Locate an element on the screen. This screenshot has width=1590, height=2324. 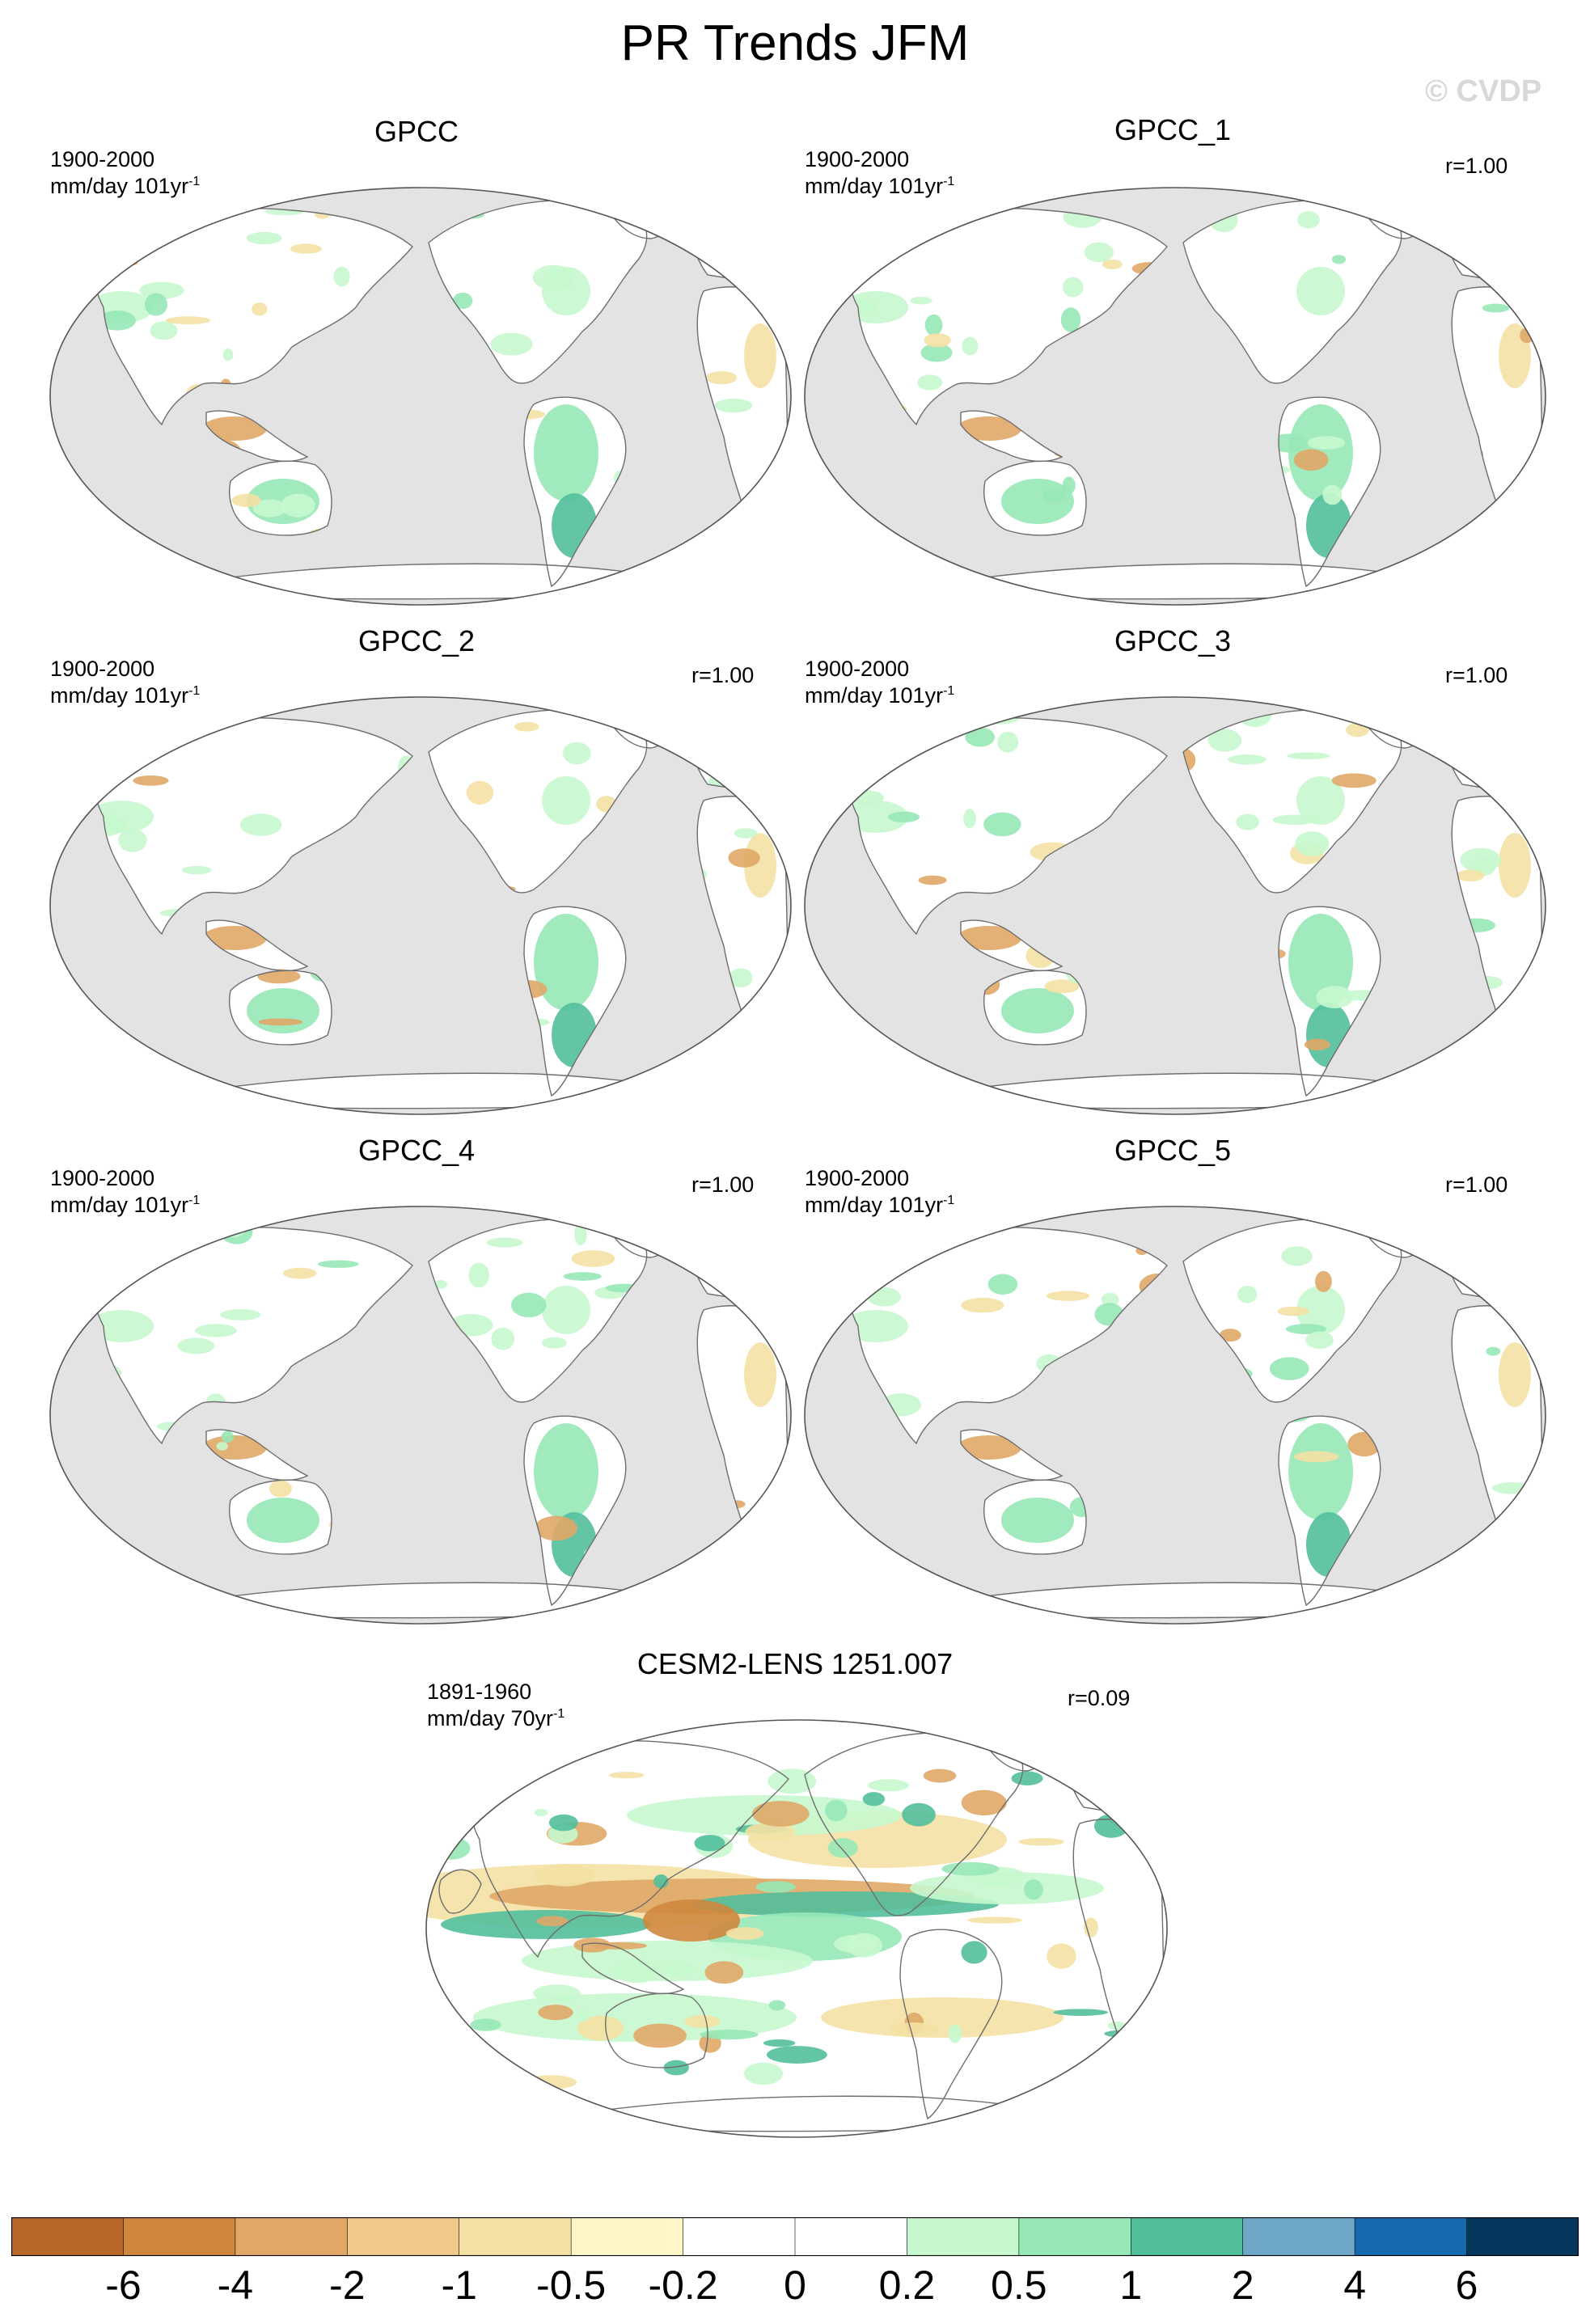
map-panel-gpcc is located at coordinates (421, 376).